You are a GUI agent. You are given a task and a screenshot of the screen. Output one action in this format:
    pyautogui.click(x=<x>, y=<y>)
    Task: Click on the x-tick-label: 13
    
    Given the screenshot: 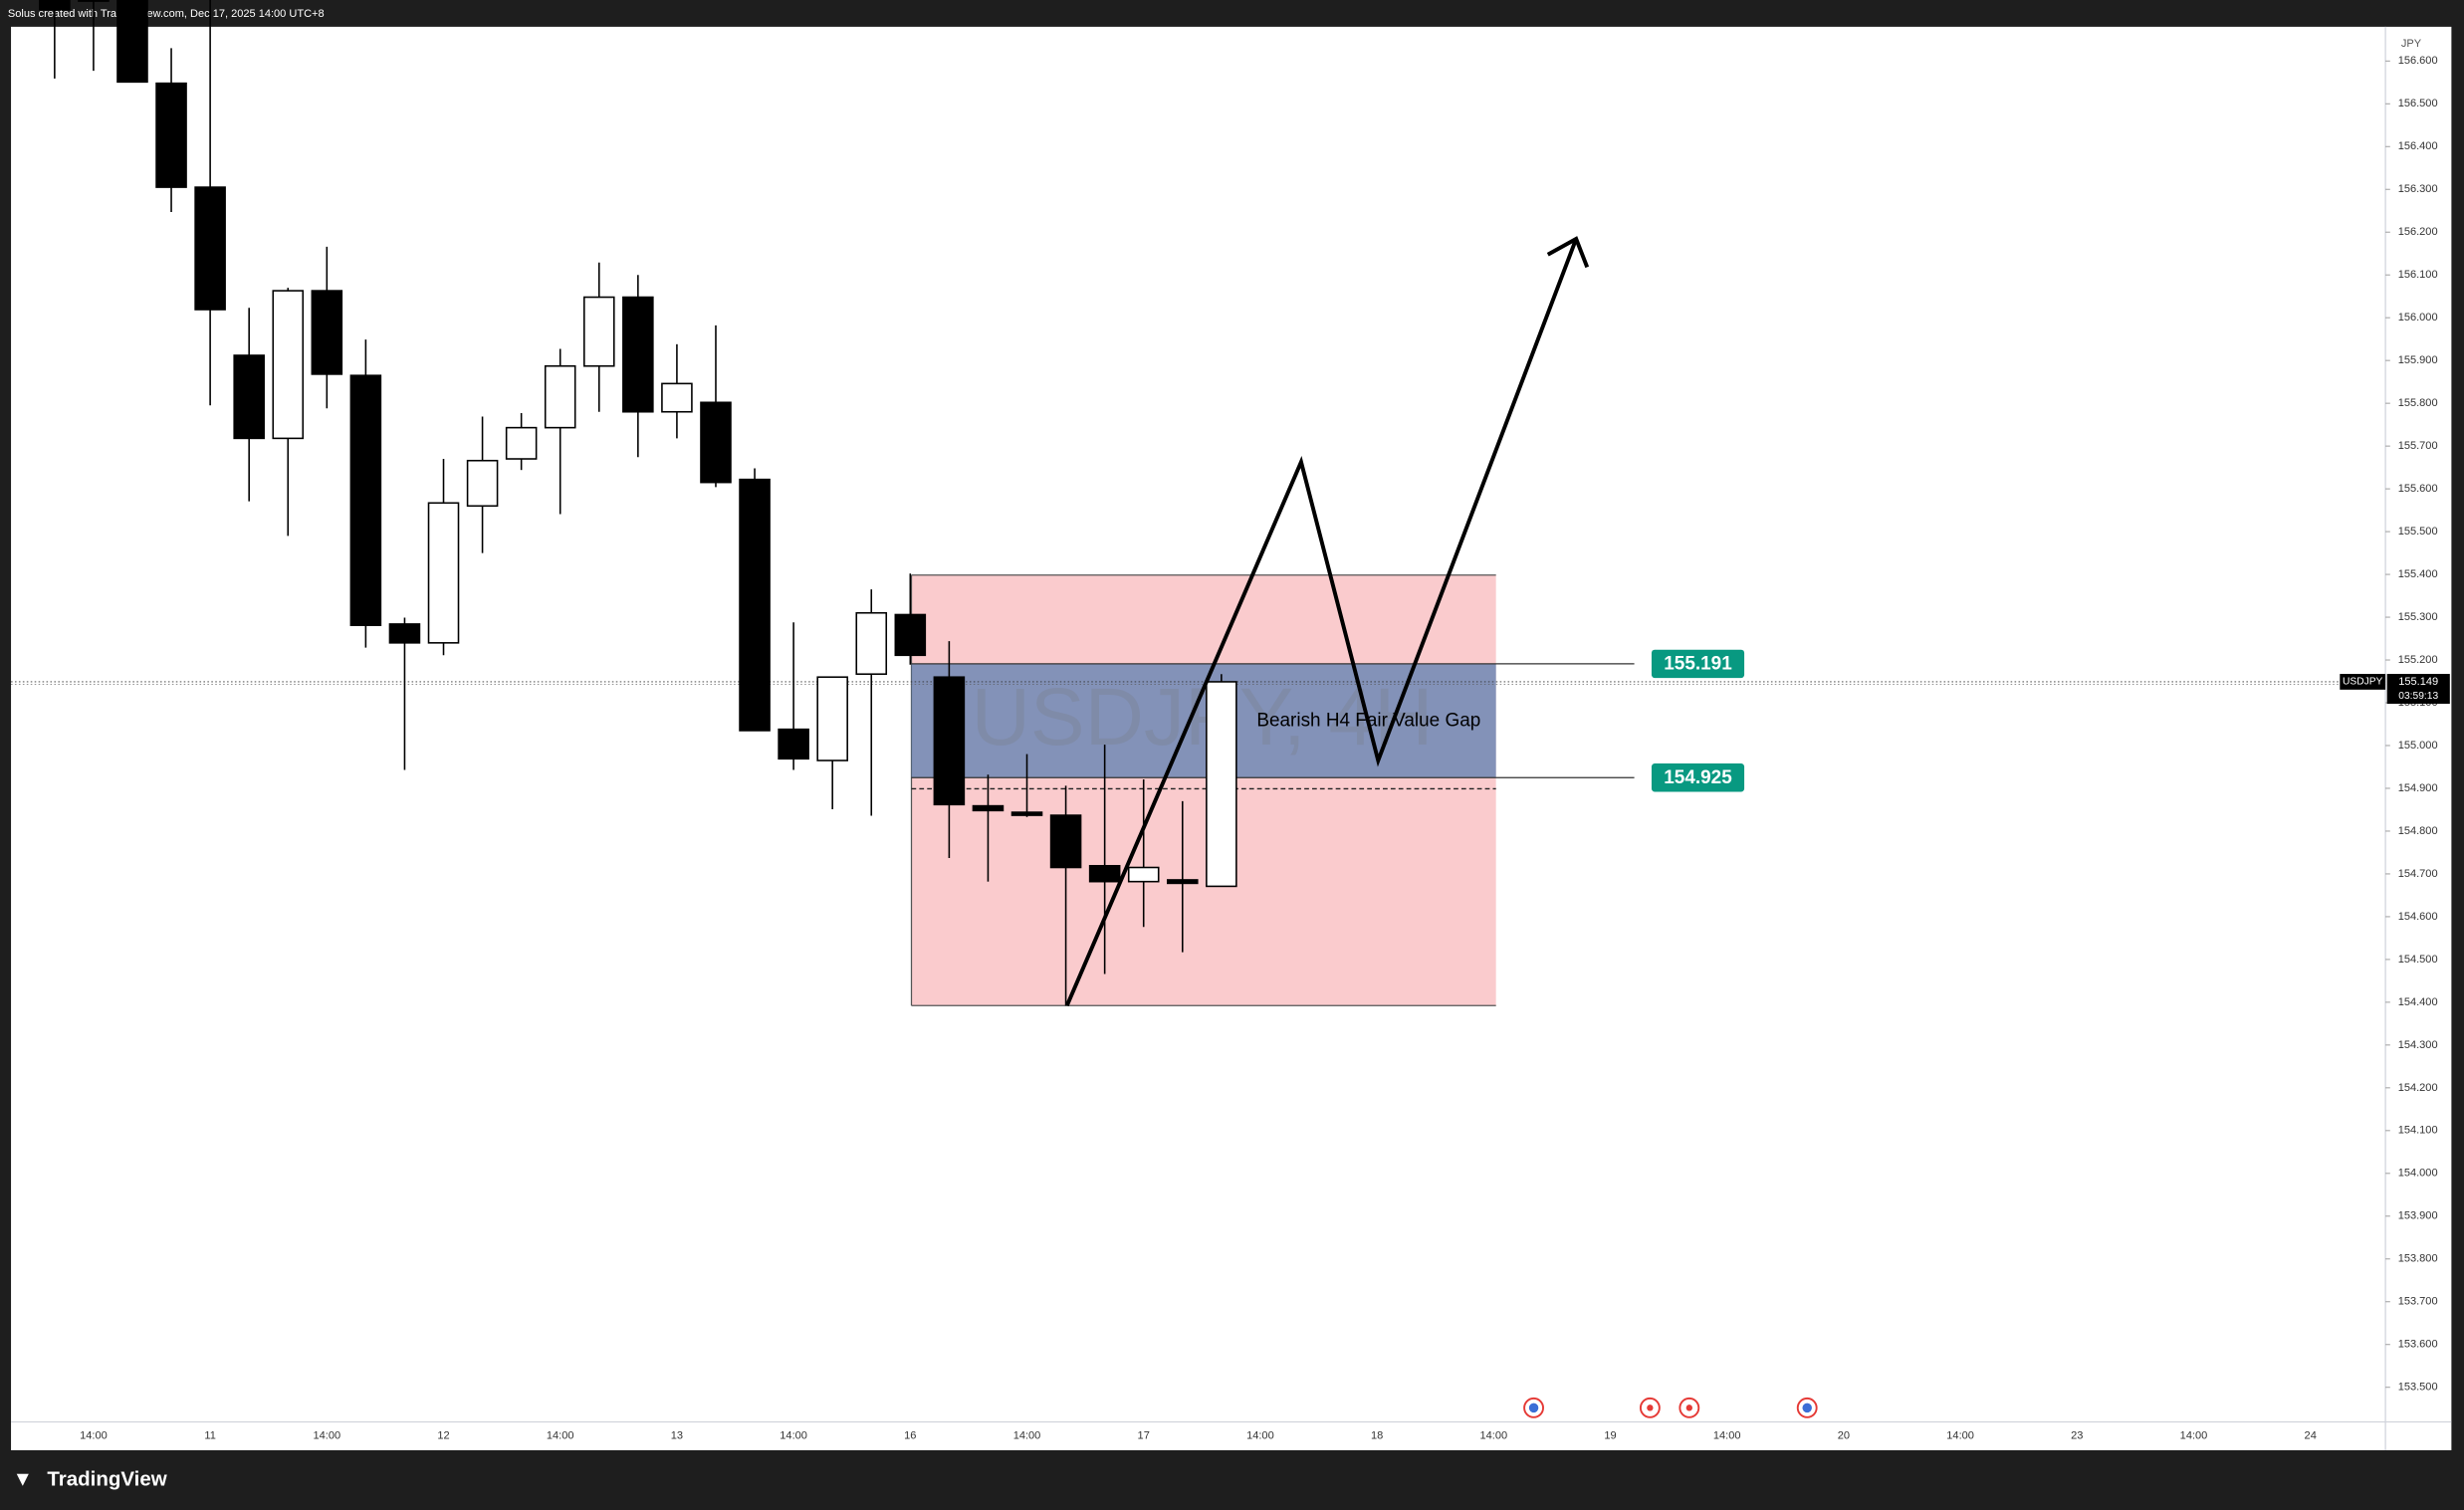 What is the action you would take?
    pyautogui.click(x=677, y=1436)
    